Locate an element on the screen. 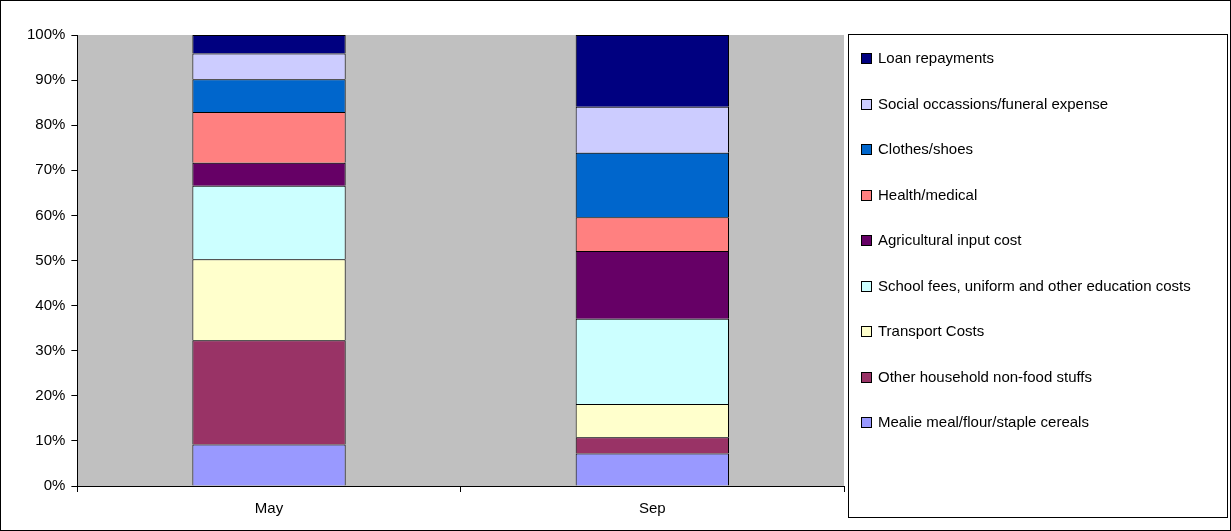 The width and height of the screenshot is (1231, 531). y-tick-label: 40% is located at coordinates (50, 304).